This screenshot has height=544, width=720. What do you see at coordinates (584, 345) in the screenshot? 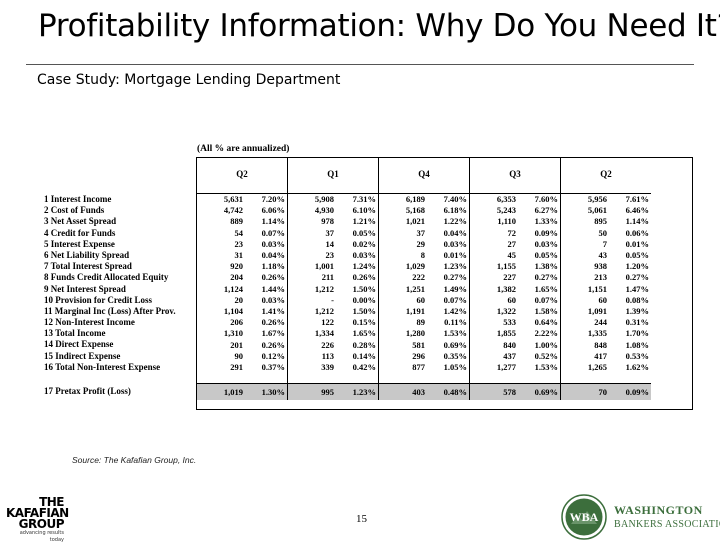
I see `value-cell: 848` at bounding box center [584, 345].